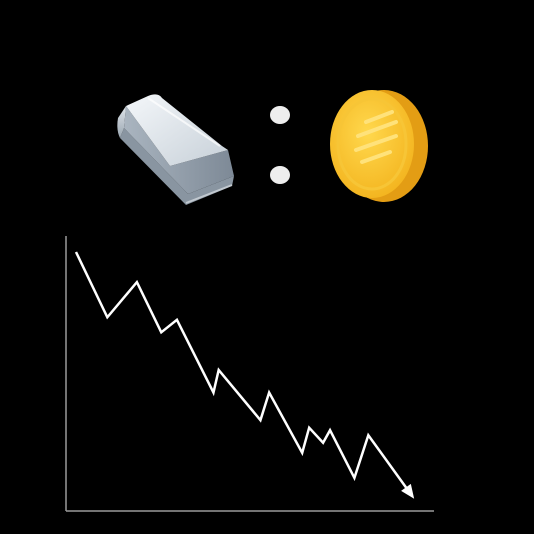 The width and height of the screenshot is (534, 534). What do you see at coordinates (175, 149) in the screenshot?
I see `silver-bar-icon` at bounding box center [175, 149].